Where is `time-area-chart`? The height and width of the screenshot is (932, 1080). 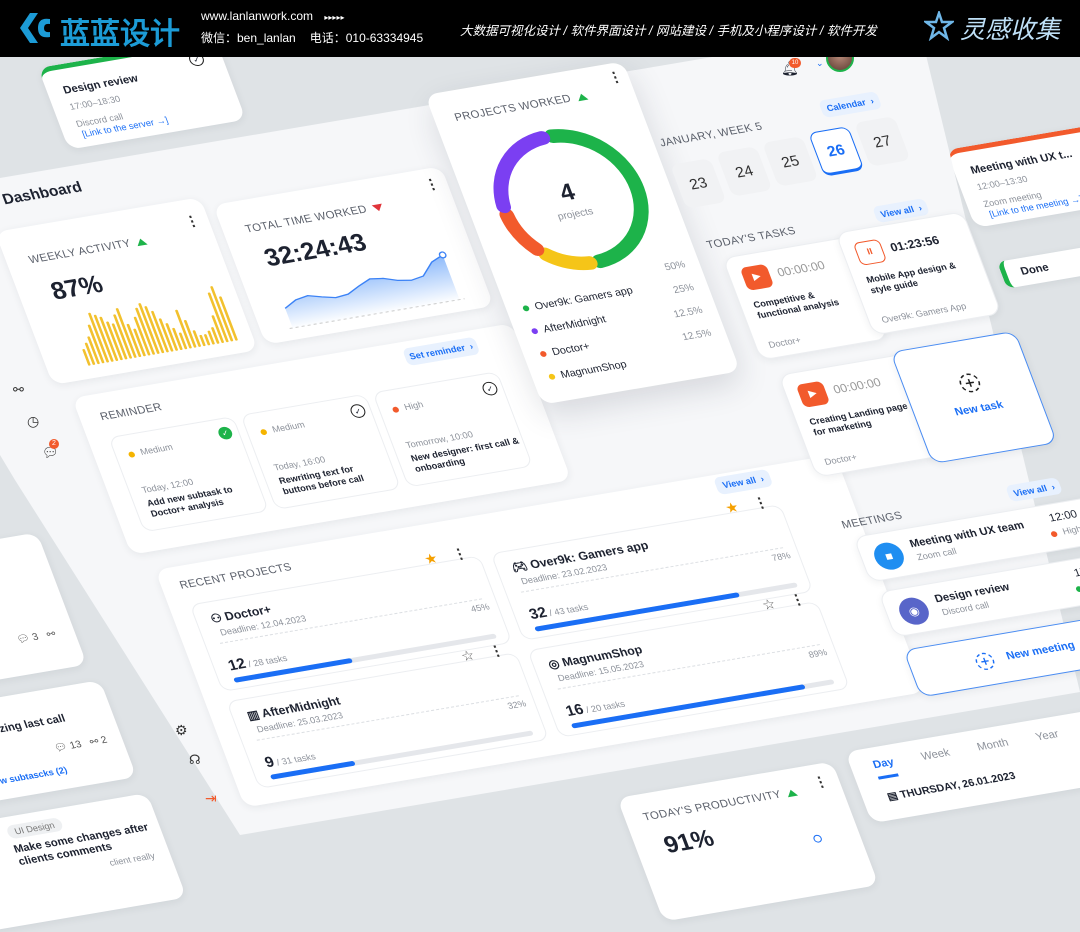 time-area-chart is located at coordinates (374, 290).